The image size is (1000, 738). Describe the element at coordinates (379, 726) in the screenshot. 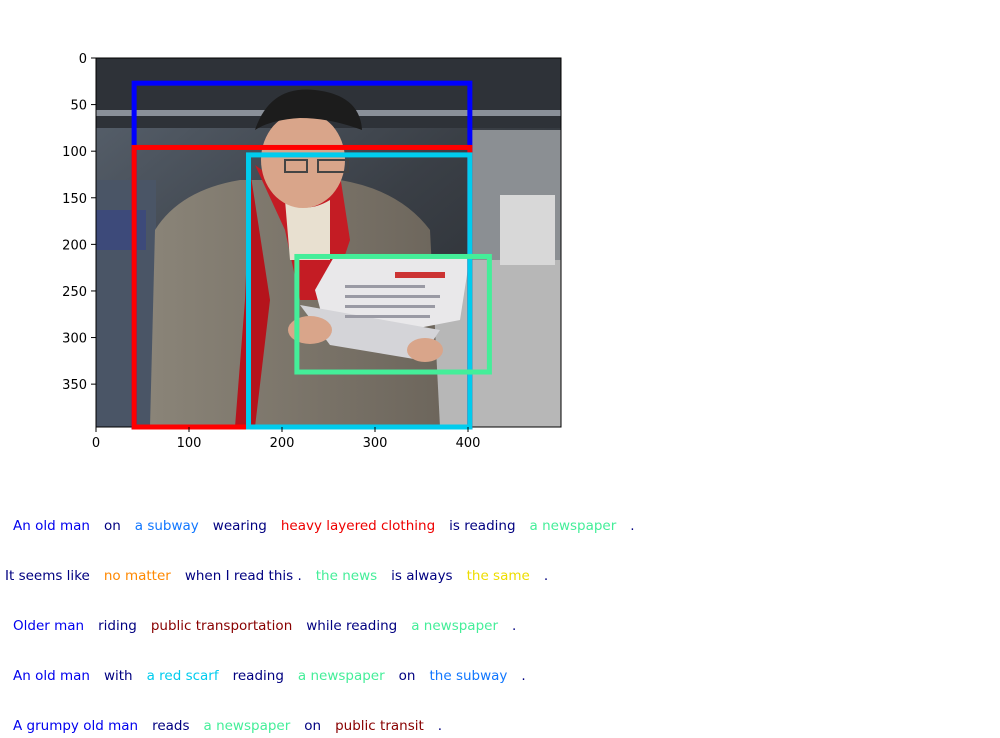

I see `caption-phrase: public transit` at that location.